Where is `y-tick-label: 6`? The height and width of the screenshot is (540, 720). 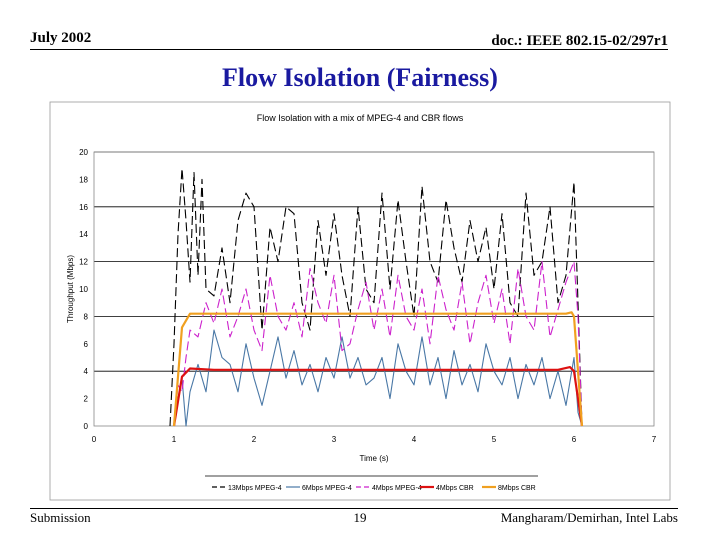 y-tick-label: 6 is located at coordinates (86, 344).